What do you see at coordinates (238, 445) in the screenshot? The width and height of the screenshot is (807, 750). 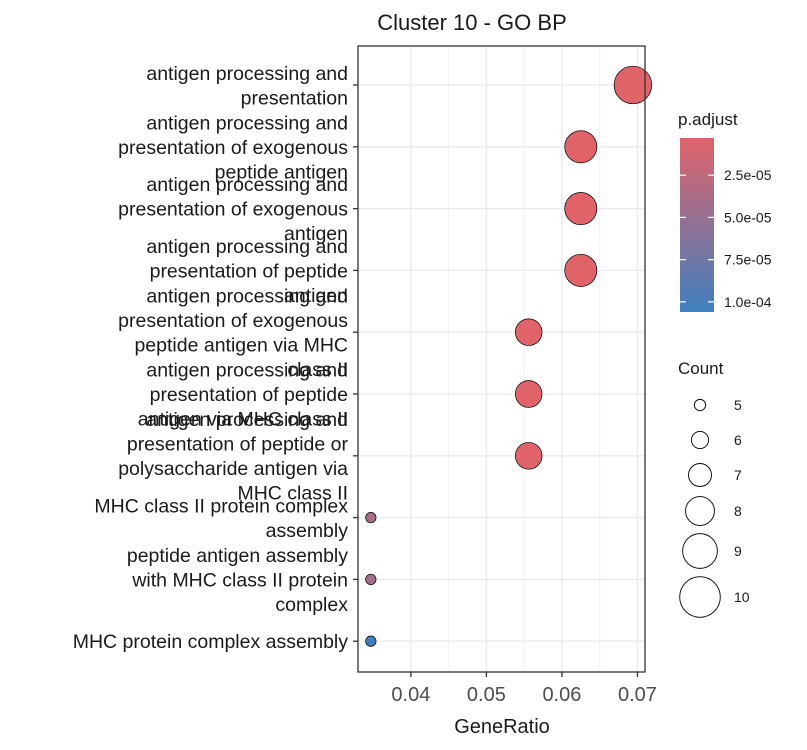 I see `y-tick-label-line: presentation of peptide or` at bounding box center [238, 445].